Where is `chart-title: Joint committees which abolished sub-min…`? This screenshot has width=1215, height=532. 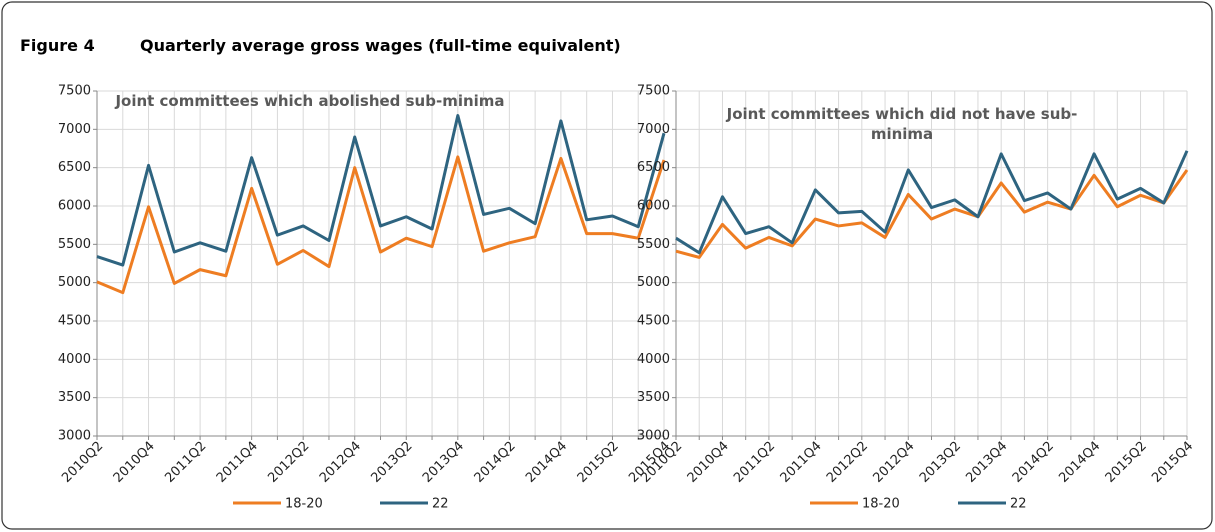
chart-title: Joint committees which abolished sub-min… is located at coordinates (310, 101).